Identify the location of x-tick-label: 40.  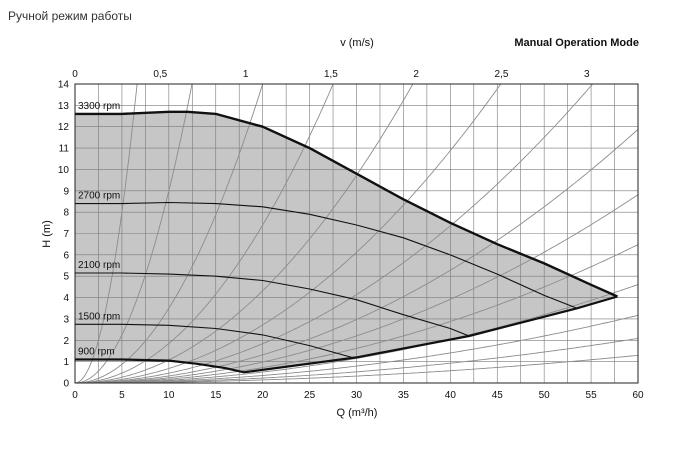
(451, 395).